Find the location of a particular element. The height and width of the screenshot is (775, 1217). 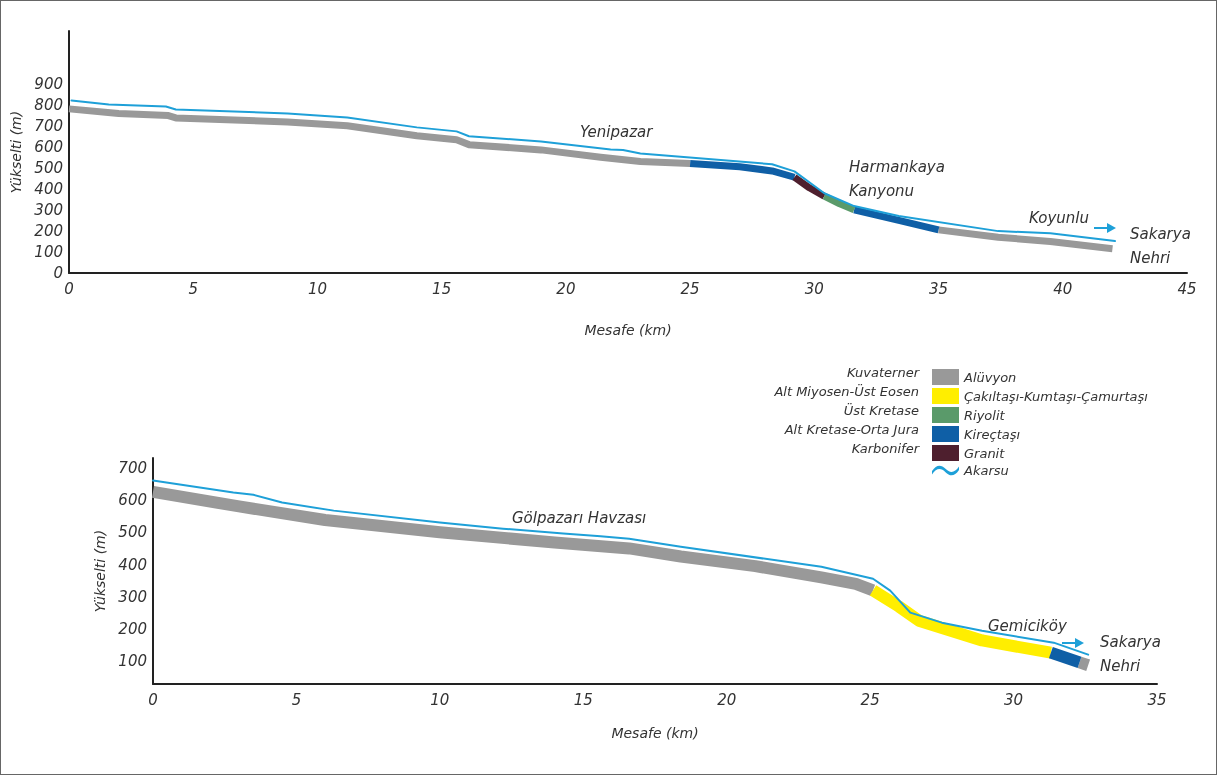

legend-label: Kireçtaşı is located at coordinates (992, 434).